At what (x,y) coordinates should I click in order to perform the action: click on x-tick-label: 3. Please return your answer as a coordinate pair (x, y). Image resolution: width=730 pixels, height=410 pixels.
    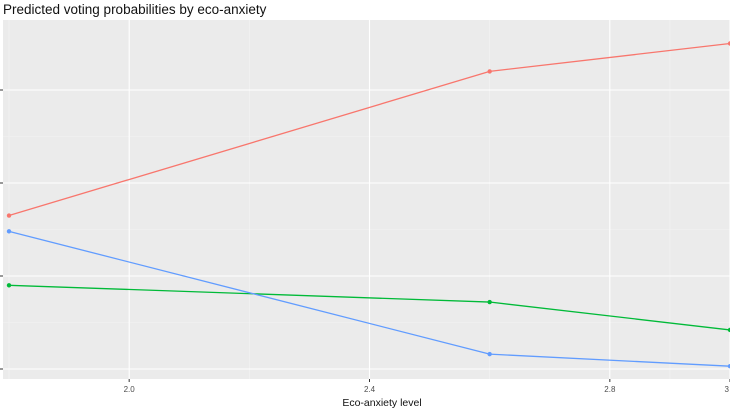
    Looking at the image, I should click on (727, 389).